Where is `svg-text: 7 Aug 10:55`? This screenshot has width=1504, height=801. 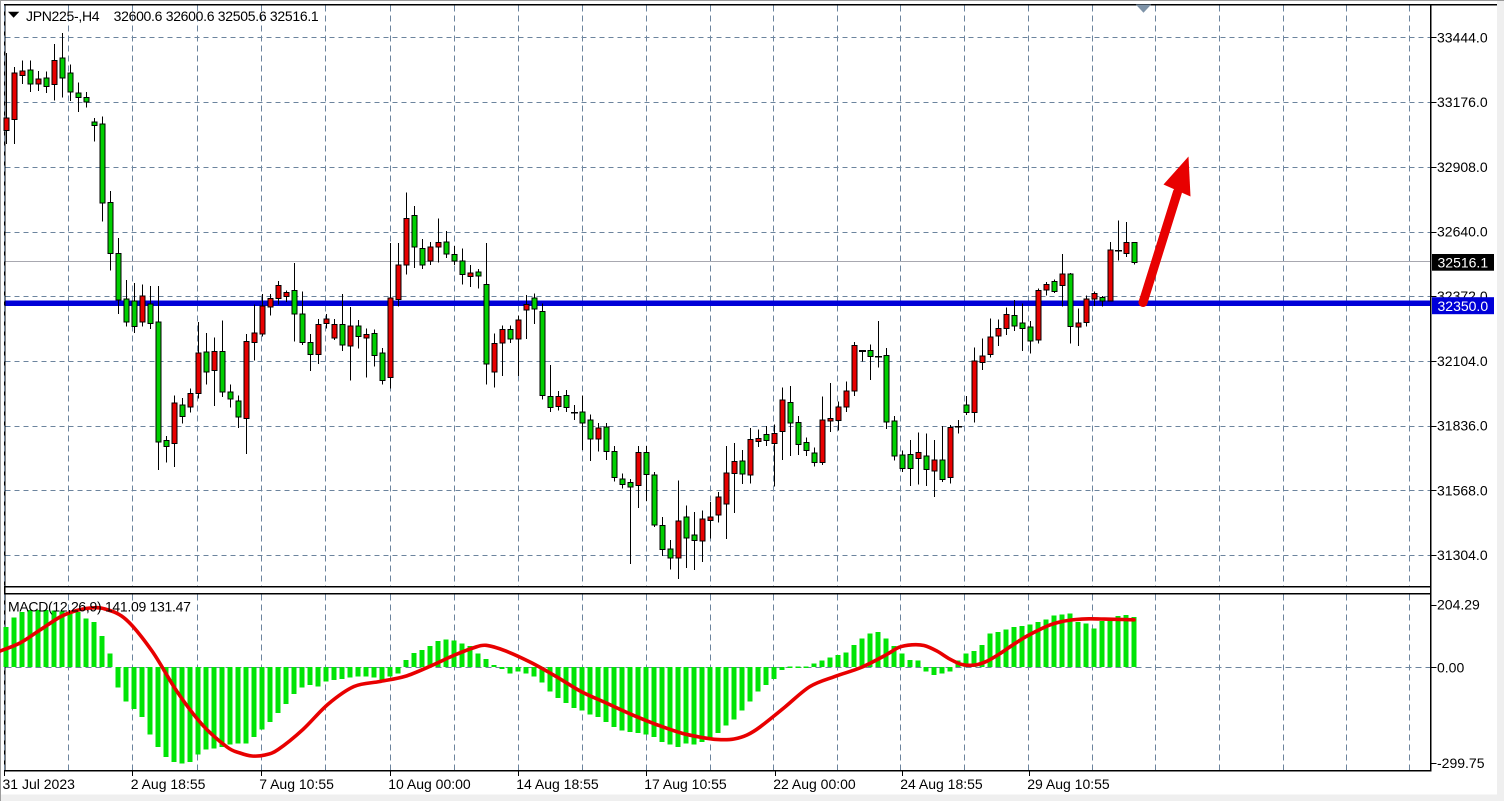 svg-text: 7 Aug 10:55 is located at coordinates (296, 784).